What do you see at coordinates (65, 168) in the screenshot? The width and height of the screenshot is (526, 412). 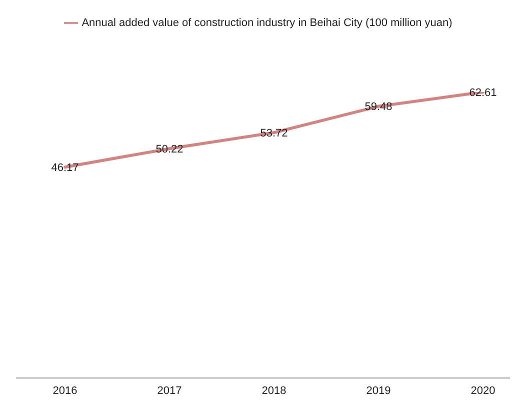 I see `data-label: 46.17` at bounding box center [65, 168].